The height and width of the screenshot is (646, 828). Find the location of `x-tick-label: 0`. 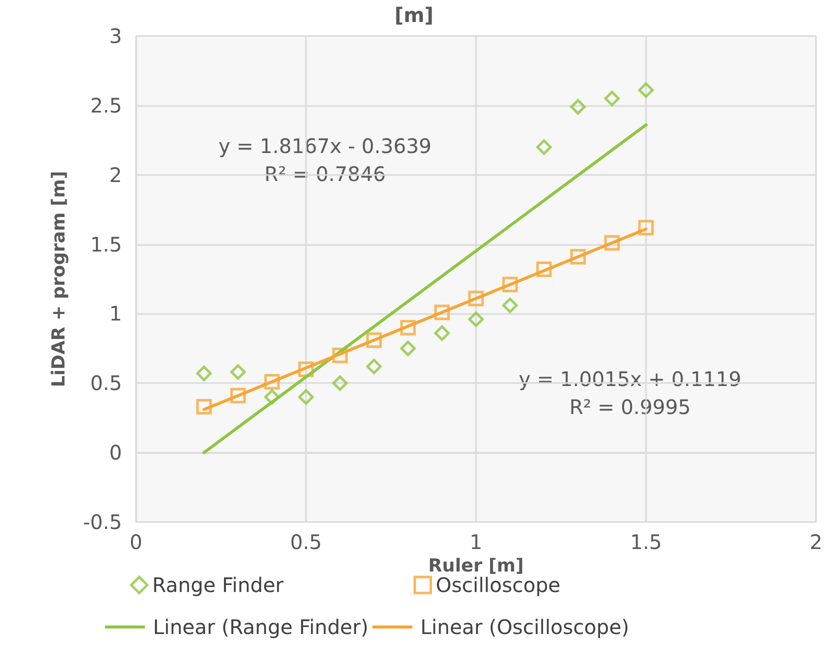

x-tick-label: 0 is located at coordinates (136, 542).